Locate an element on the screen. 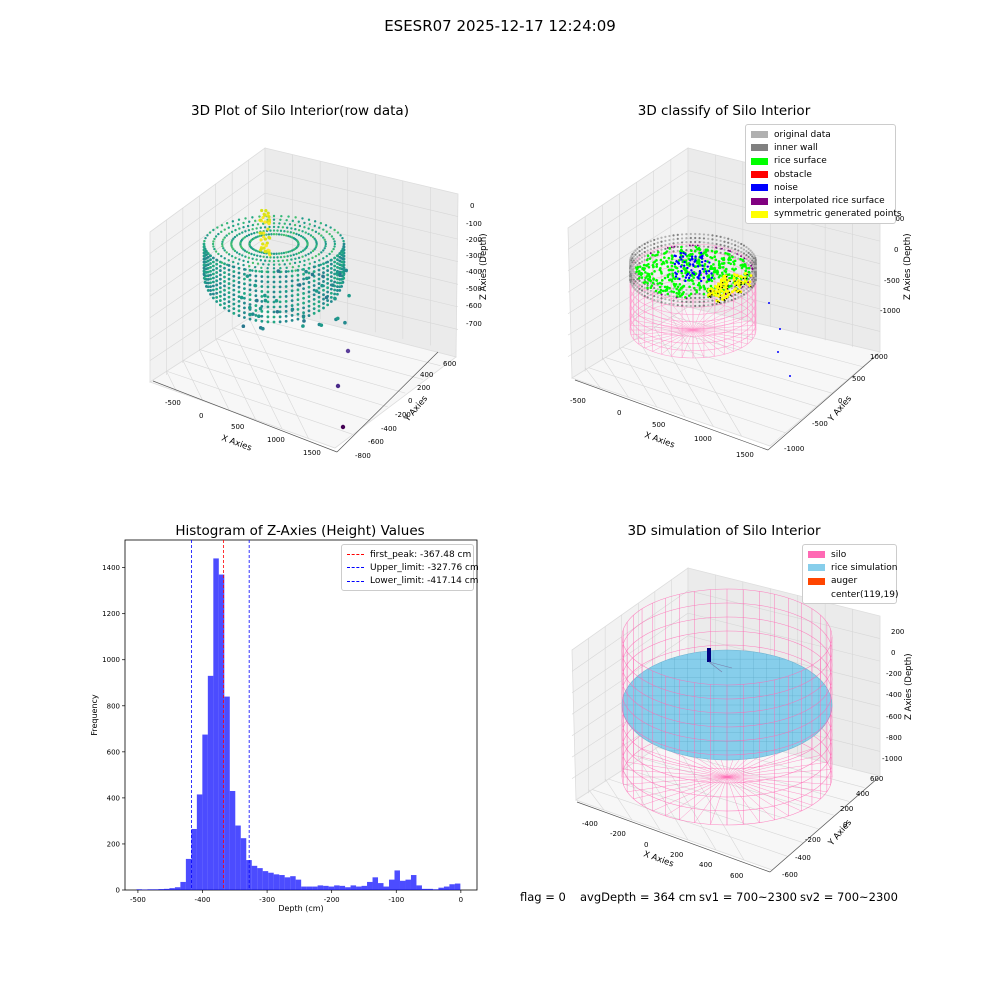  noise-point is located at coordinates (681, 266).